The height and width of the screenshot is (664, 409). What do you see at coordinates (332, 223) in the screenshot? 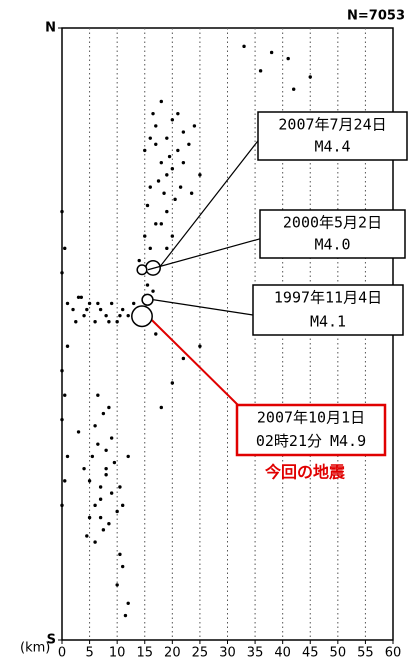
I see `event-date: 2000年5月2日` at bounding box center [332, 223].